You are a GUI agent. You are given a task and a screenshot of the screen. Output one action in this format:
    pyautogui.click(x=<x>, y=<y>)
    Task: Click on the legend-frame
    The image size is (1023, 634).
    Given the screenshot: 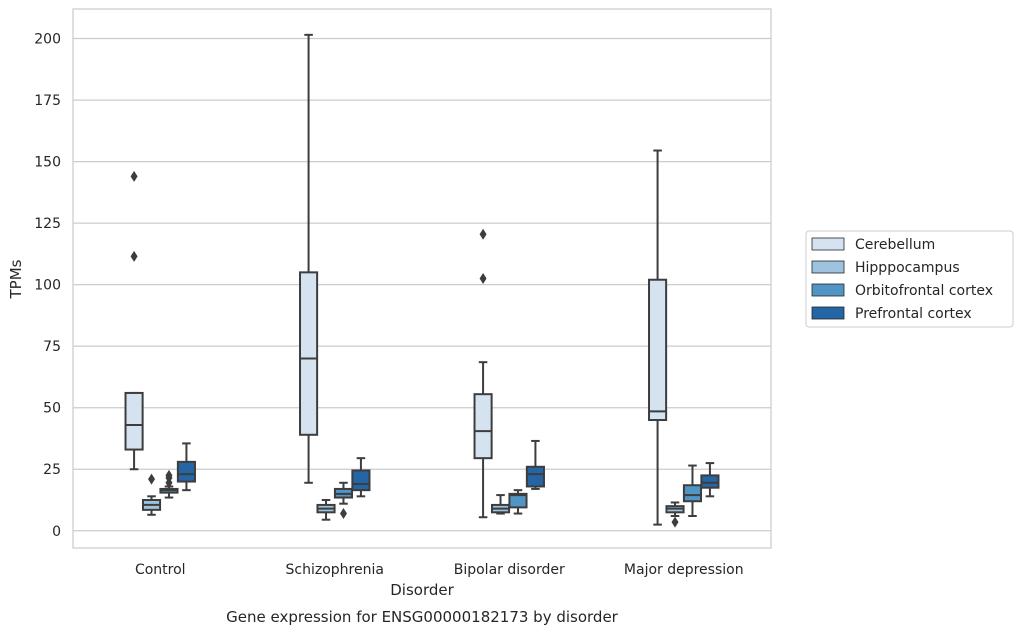 What is the action you would take?
    pyautogui.click(x=909, y=279)
    